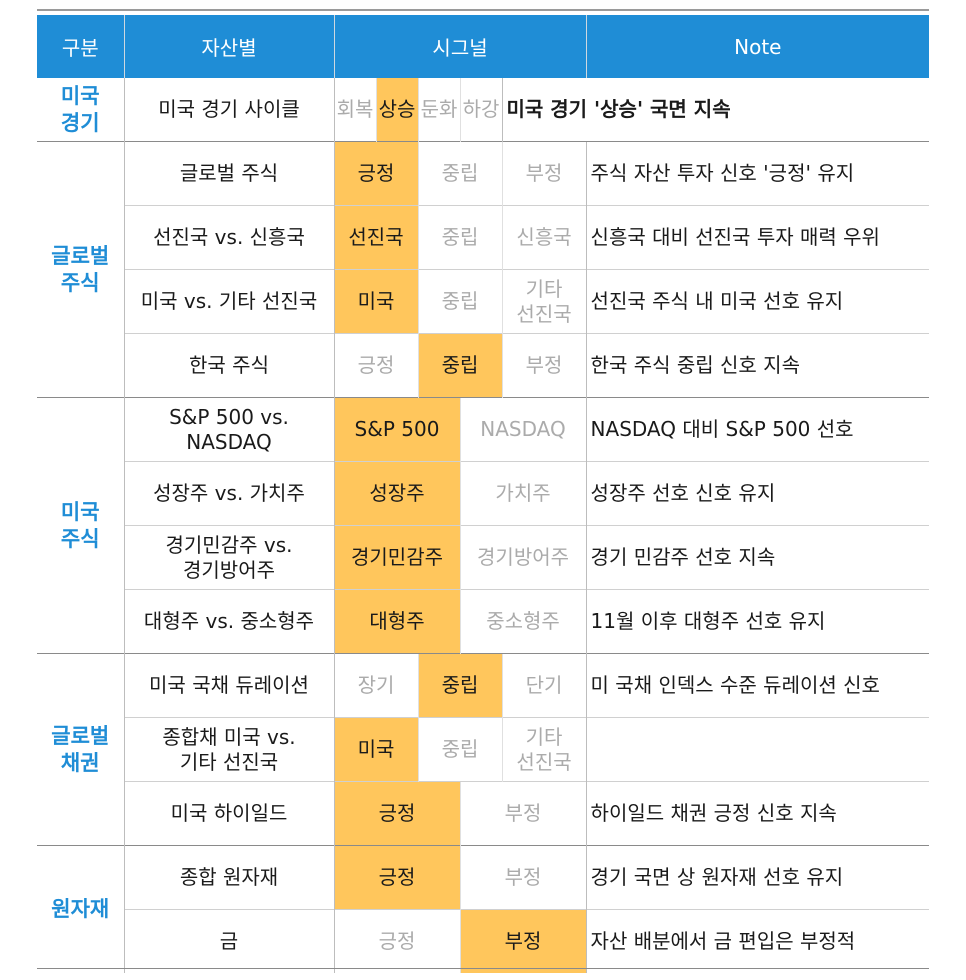 This screenshot has height=980, width=966. What do you see at coordinates (757, 621) in the screenshot?
I see `note-text: 11월 이후 대형주 선호 유지` at bounding box center [757, 621].